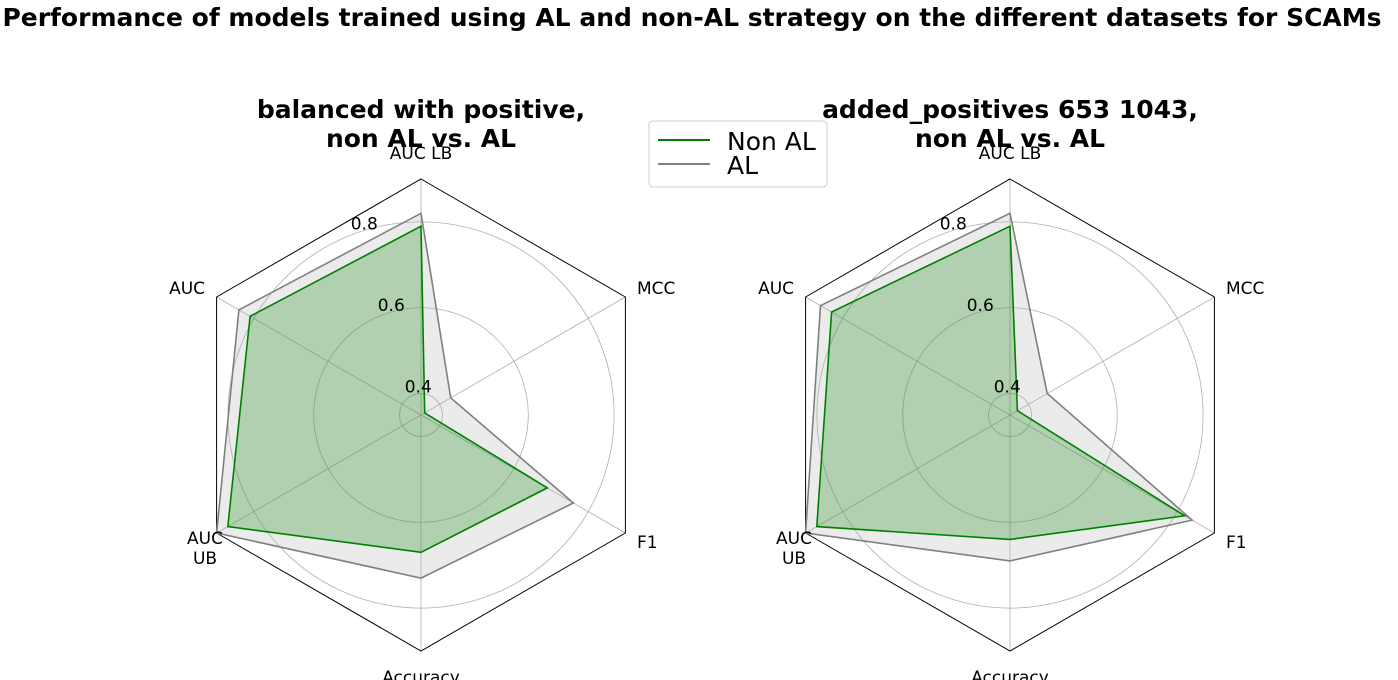 Image resolution: width=1398 pixels, height=680 pixels. What do you see at coordinates (742, 165) in the screenshot?
I see `legend-label-al: AL` at bounding box center [742, 165].